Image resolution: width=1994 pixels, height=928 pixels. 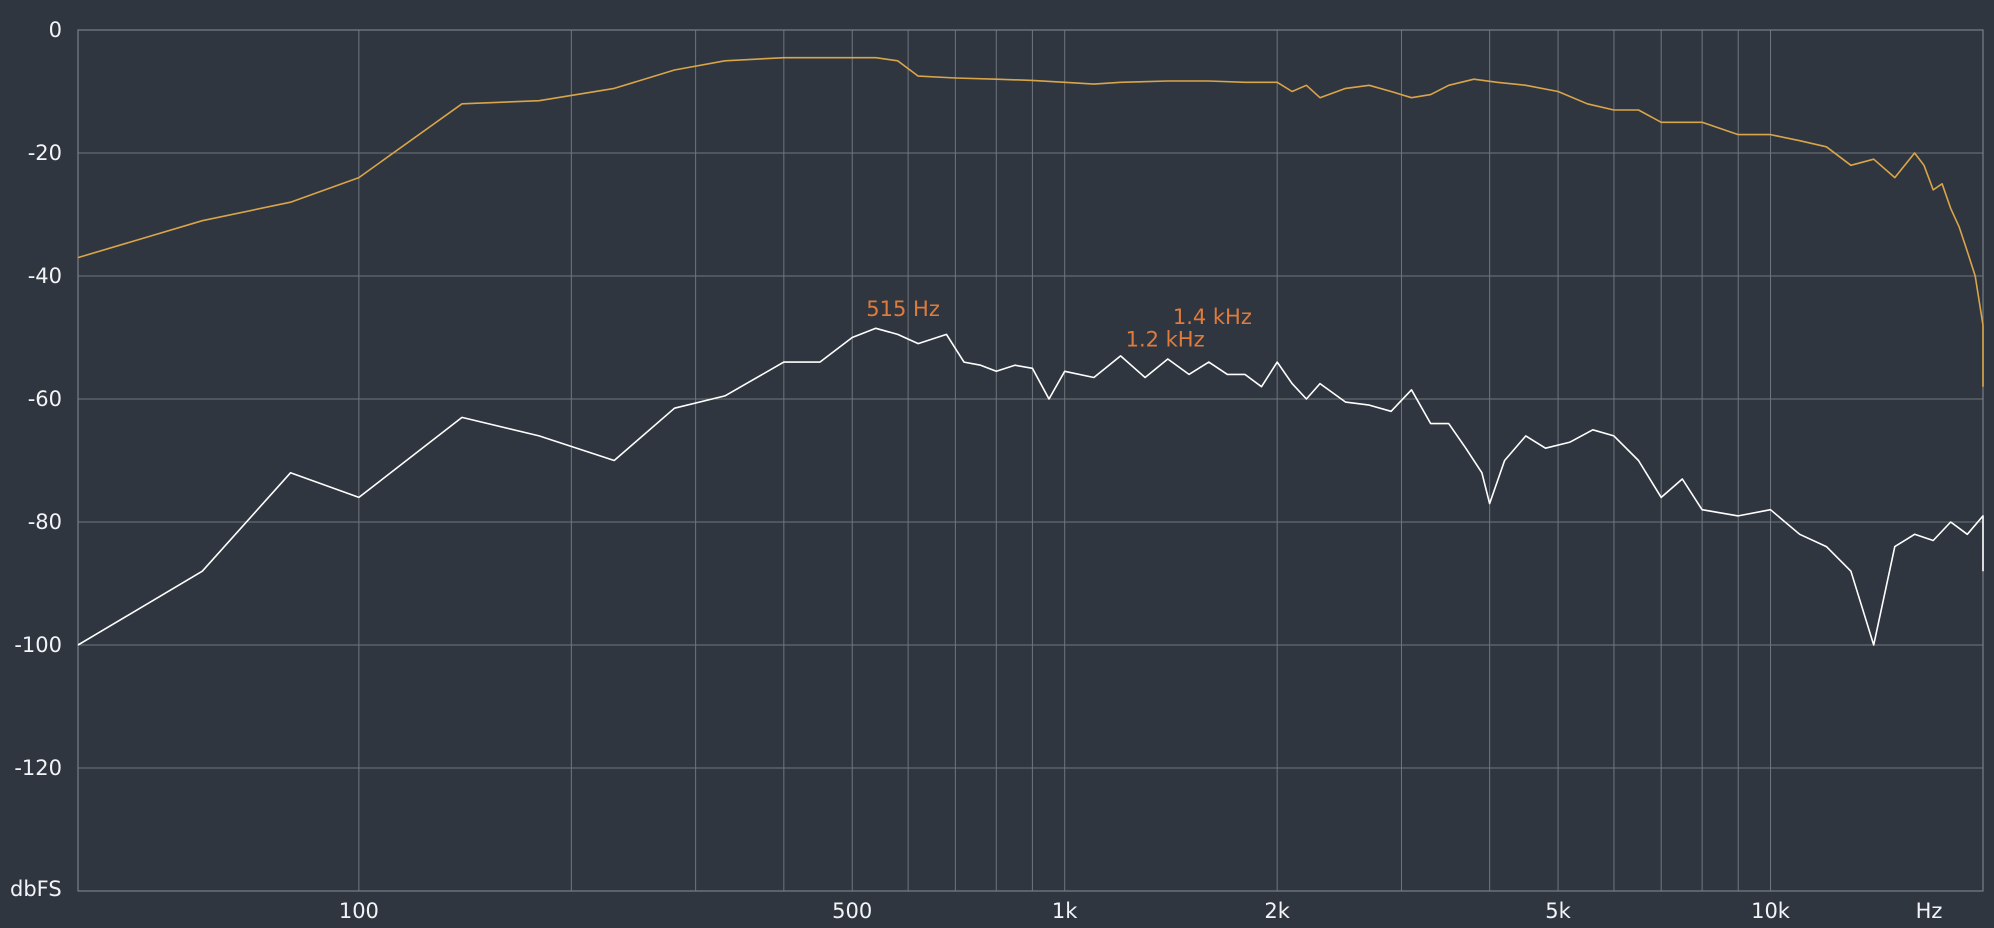 What do you see at coordinates (36, 889) in the screenshot?
I see `y-axis-unit-label: dbFS` at bounding box center [36, 889].